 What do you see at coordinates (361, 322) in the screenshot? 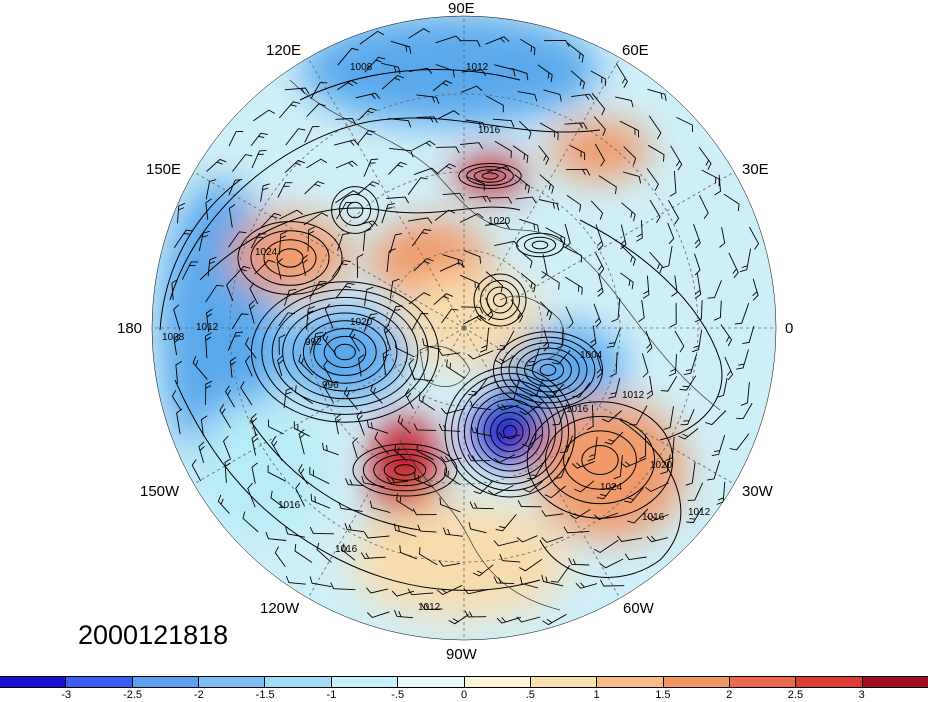
I see `contour-label: 1020` at bounding box center [361, 322].